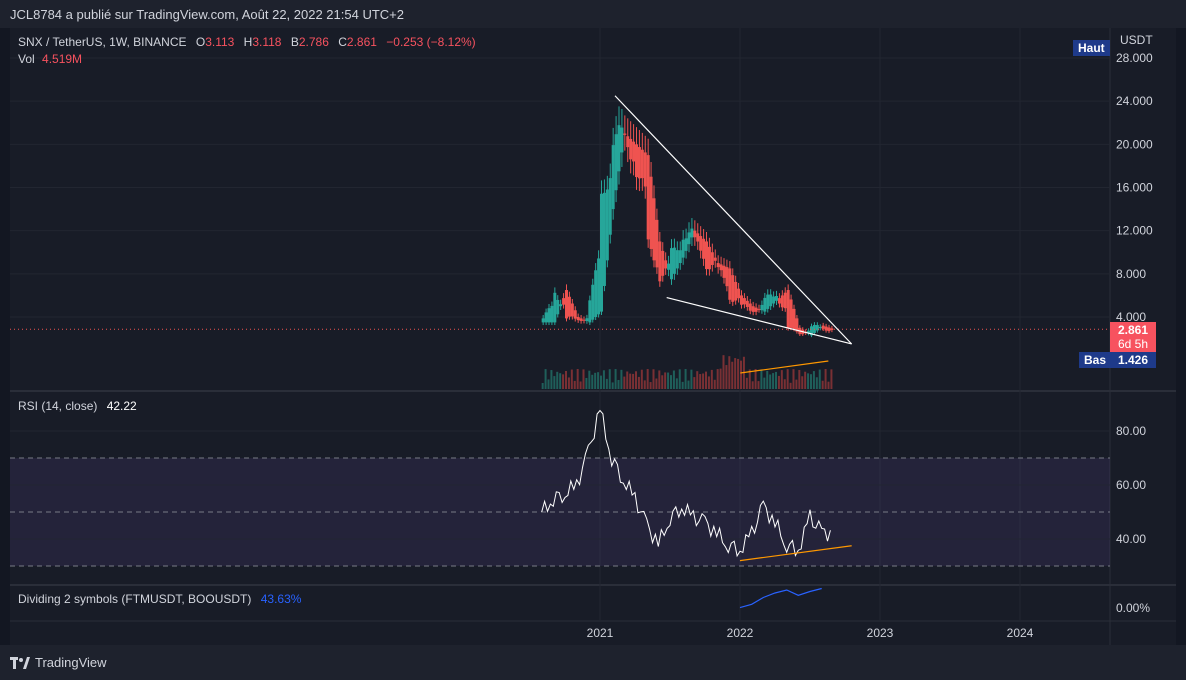 The width and height of the screenshot is (1186, 680). Describe the element at coordinates (431, 42) in the screenshot. I see `change-value: −0.253 (−8.12%)` at that location.